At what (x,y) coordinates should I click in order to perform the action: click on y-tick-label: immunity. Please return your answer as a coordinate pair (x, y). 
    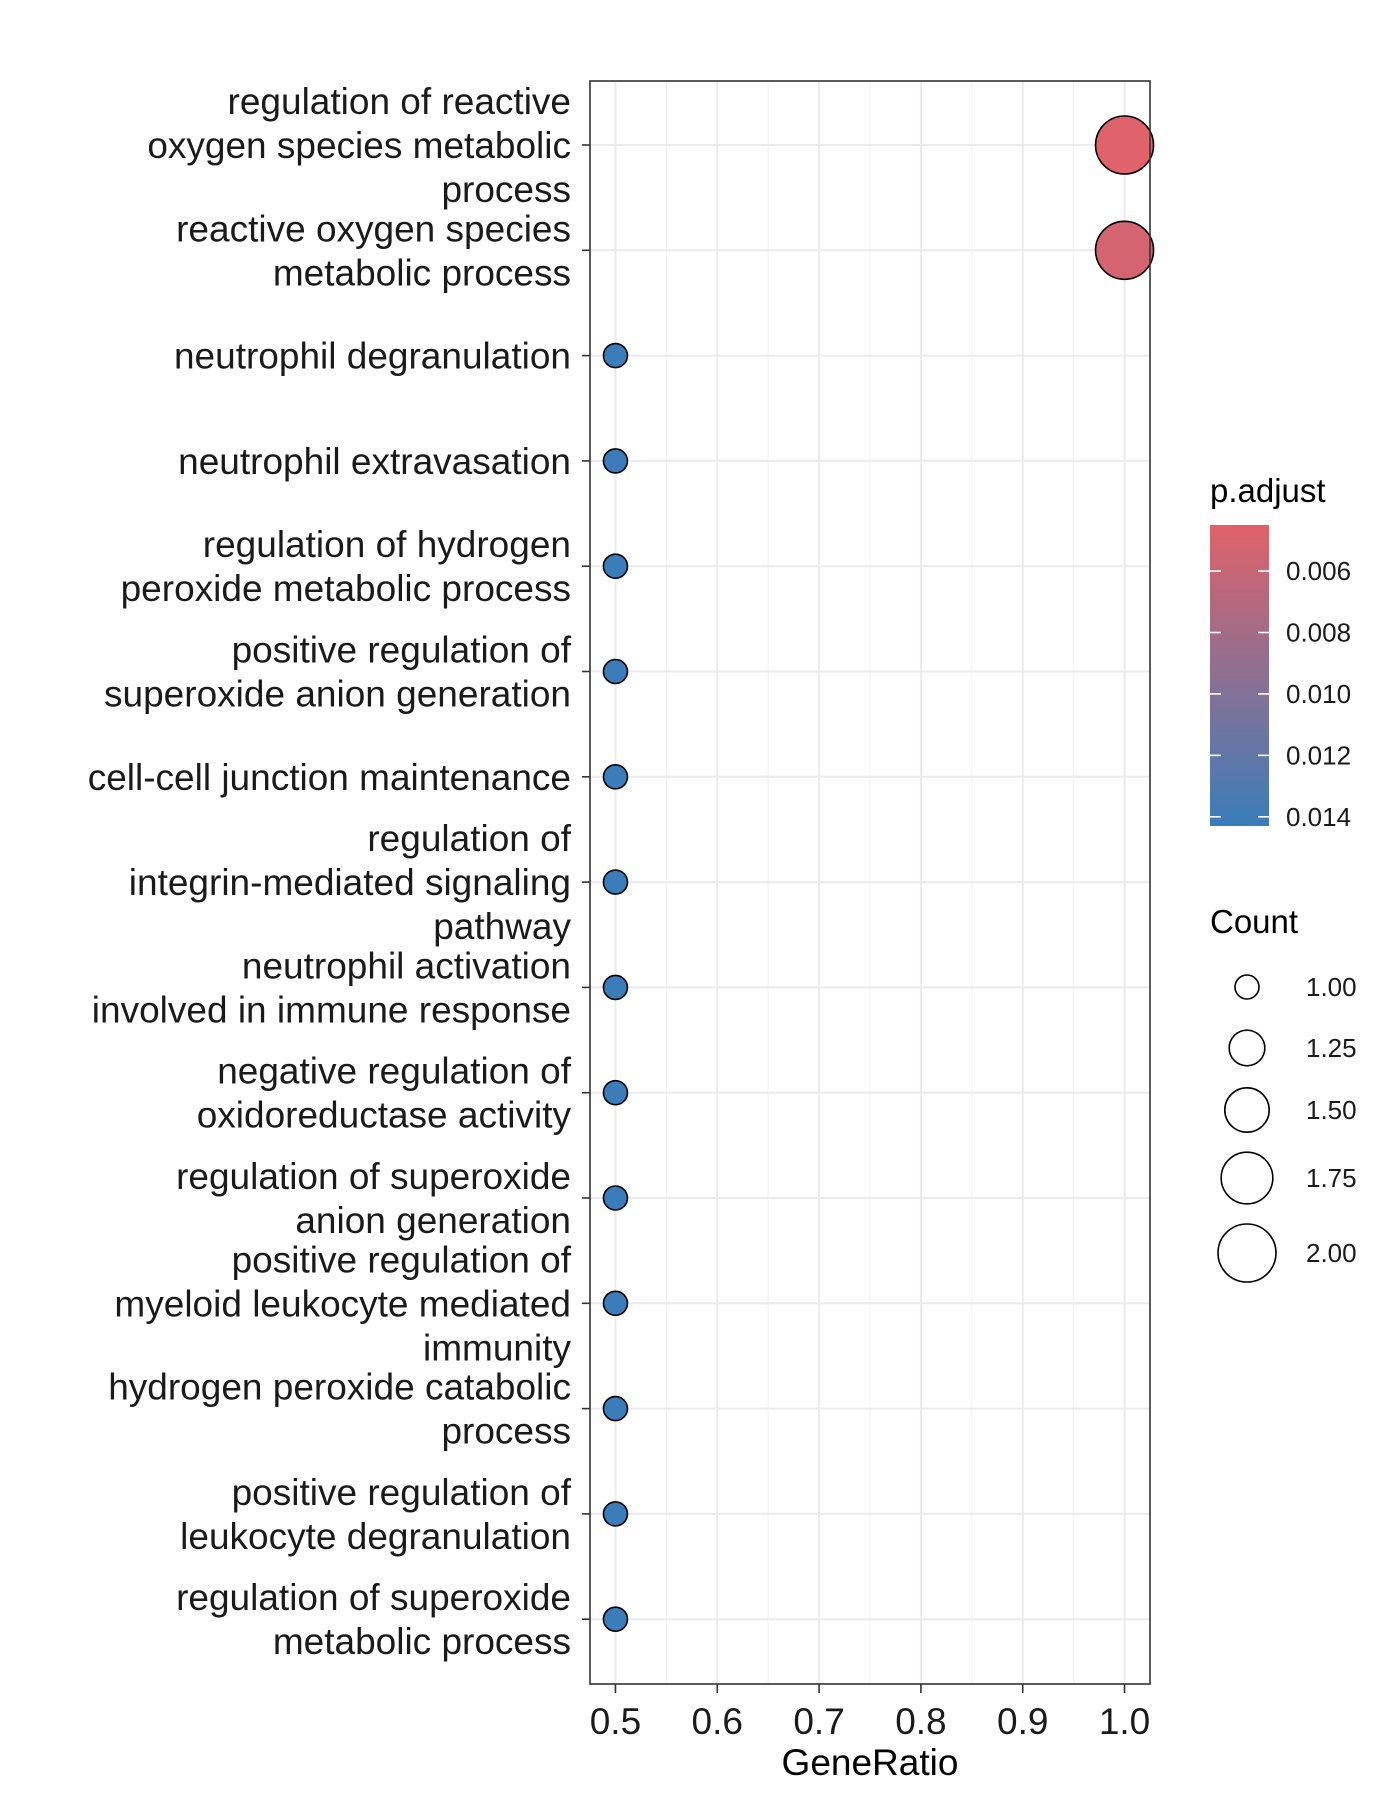
    Looking at the image, I should click on (497, 1347).